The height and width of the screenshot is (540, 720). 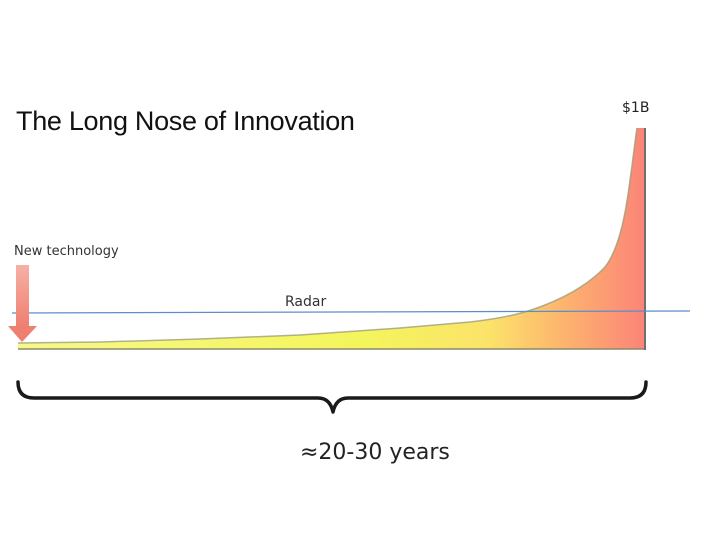 I want to click on new-technology-arrow-head, so click(x=22, y=334).